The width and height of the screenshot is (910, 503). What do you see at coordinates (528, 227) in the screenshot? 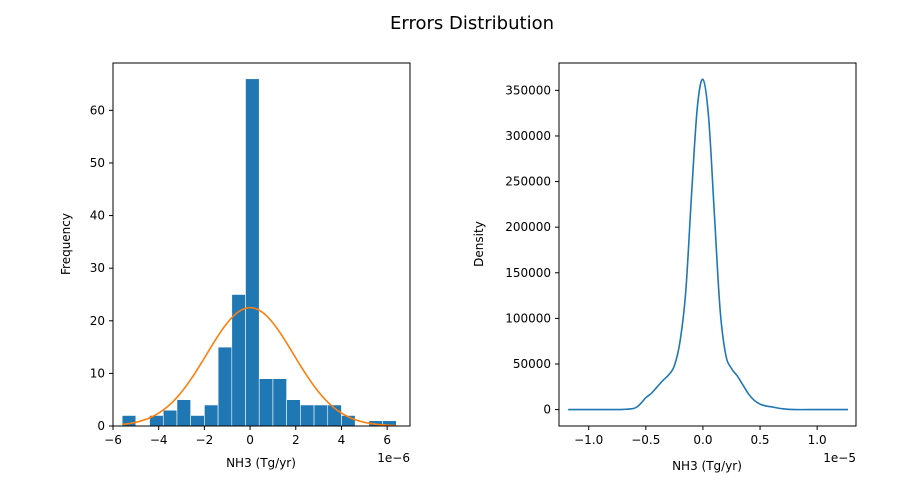
I see `y-tick-label: 200000` at bounding box center [528, 227].